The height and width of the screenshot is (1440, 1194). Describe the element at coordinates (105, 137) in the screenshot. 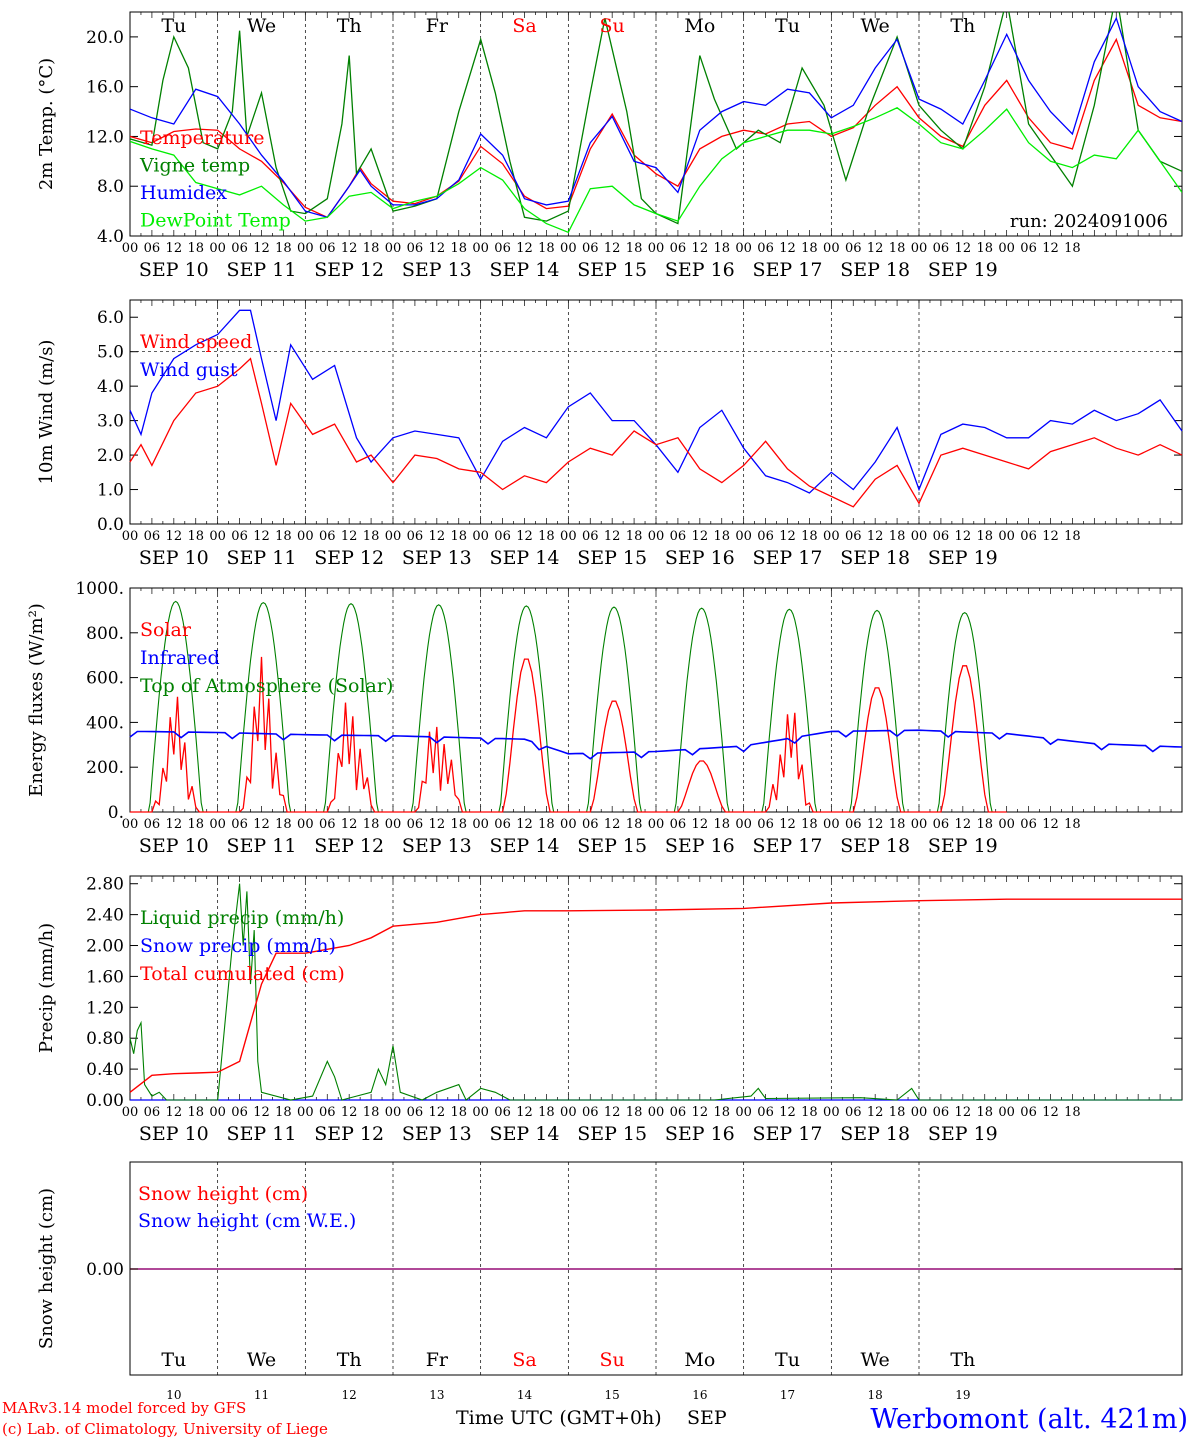

I see `y-tick-label: 12.0` at that location.